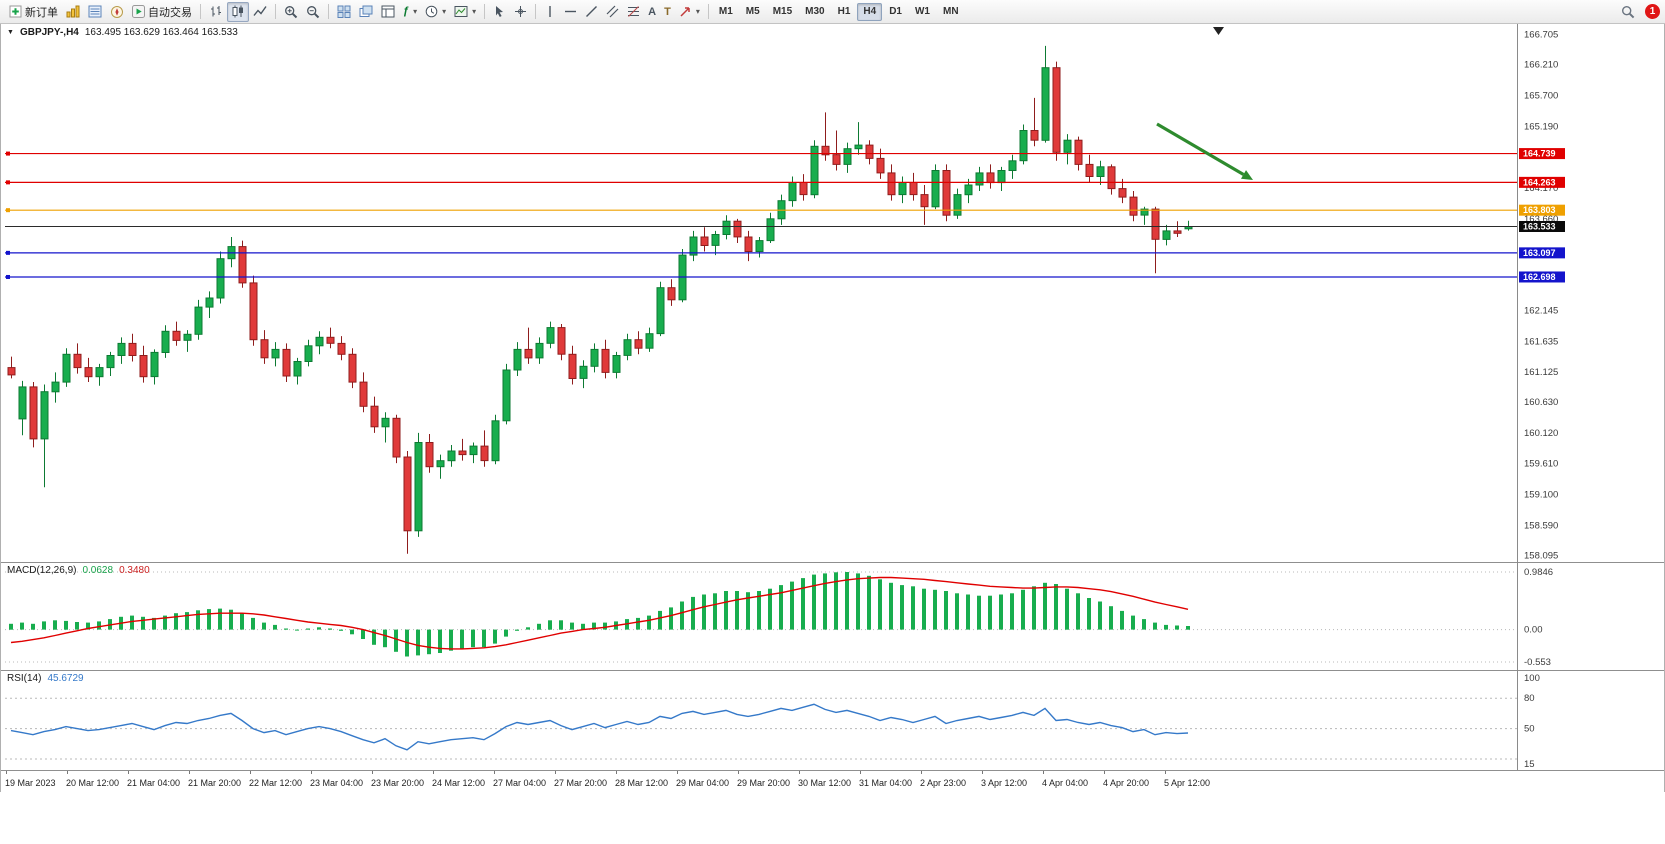 The width and height of the screenshot is (1665, 844). I want to click on arrow-annotation-head, so click(1246, 175).